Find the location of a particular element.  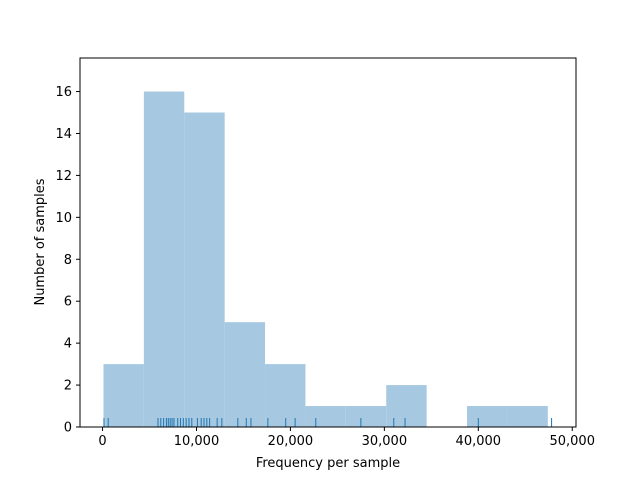

x-tick-label-4: 40,000 is located at coordinates (479, 441).